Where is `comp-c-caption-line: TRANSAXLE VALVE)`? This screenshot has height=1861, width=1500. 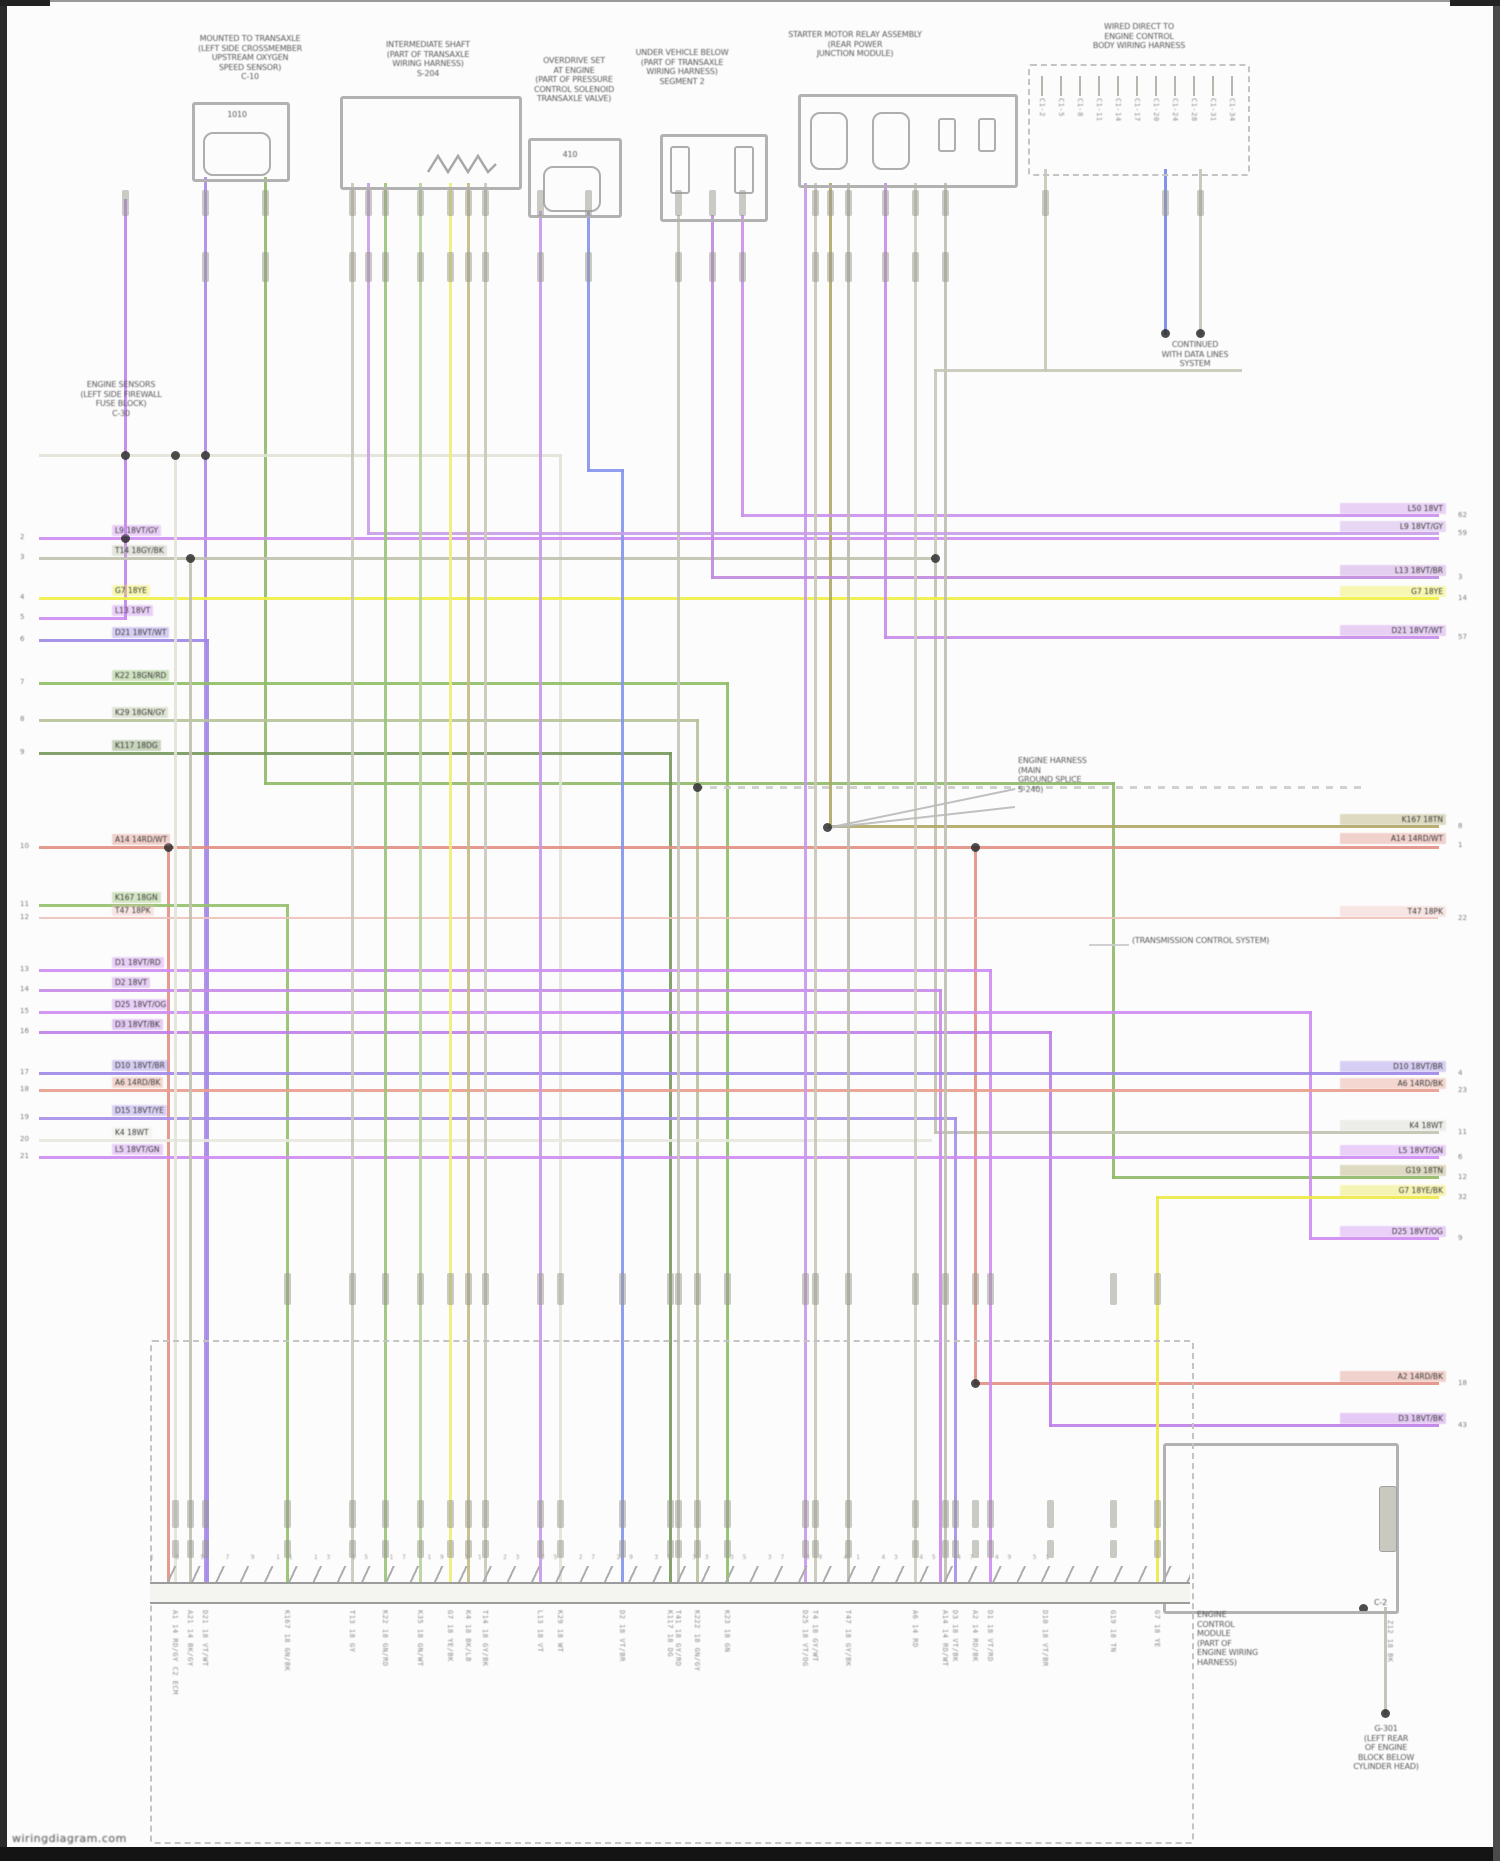 comp-c-caption-line: TRANSAXLE VALVE) is located at coordinates (574, 98).